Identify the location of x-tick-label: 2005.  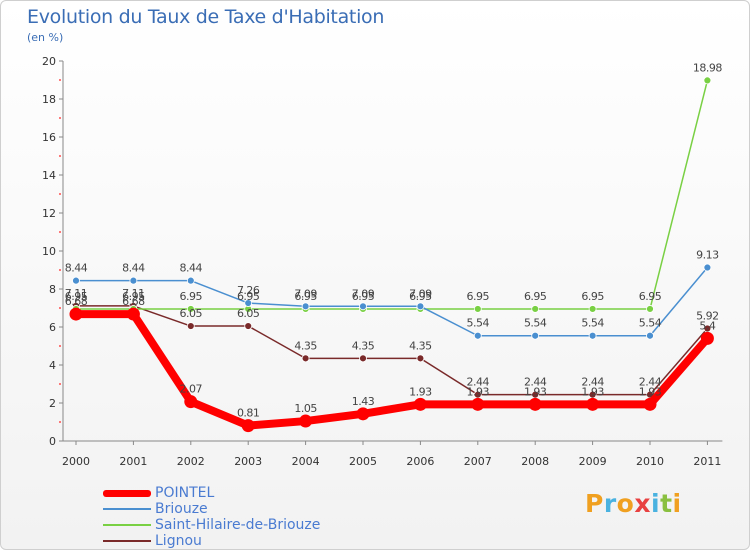
(363, 461).